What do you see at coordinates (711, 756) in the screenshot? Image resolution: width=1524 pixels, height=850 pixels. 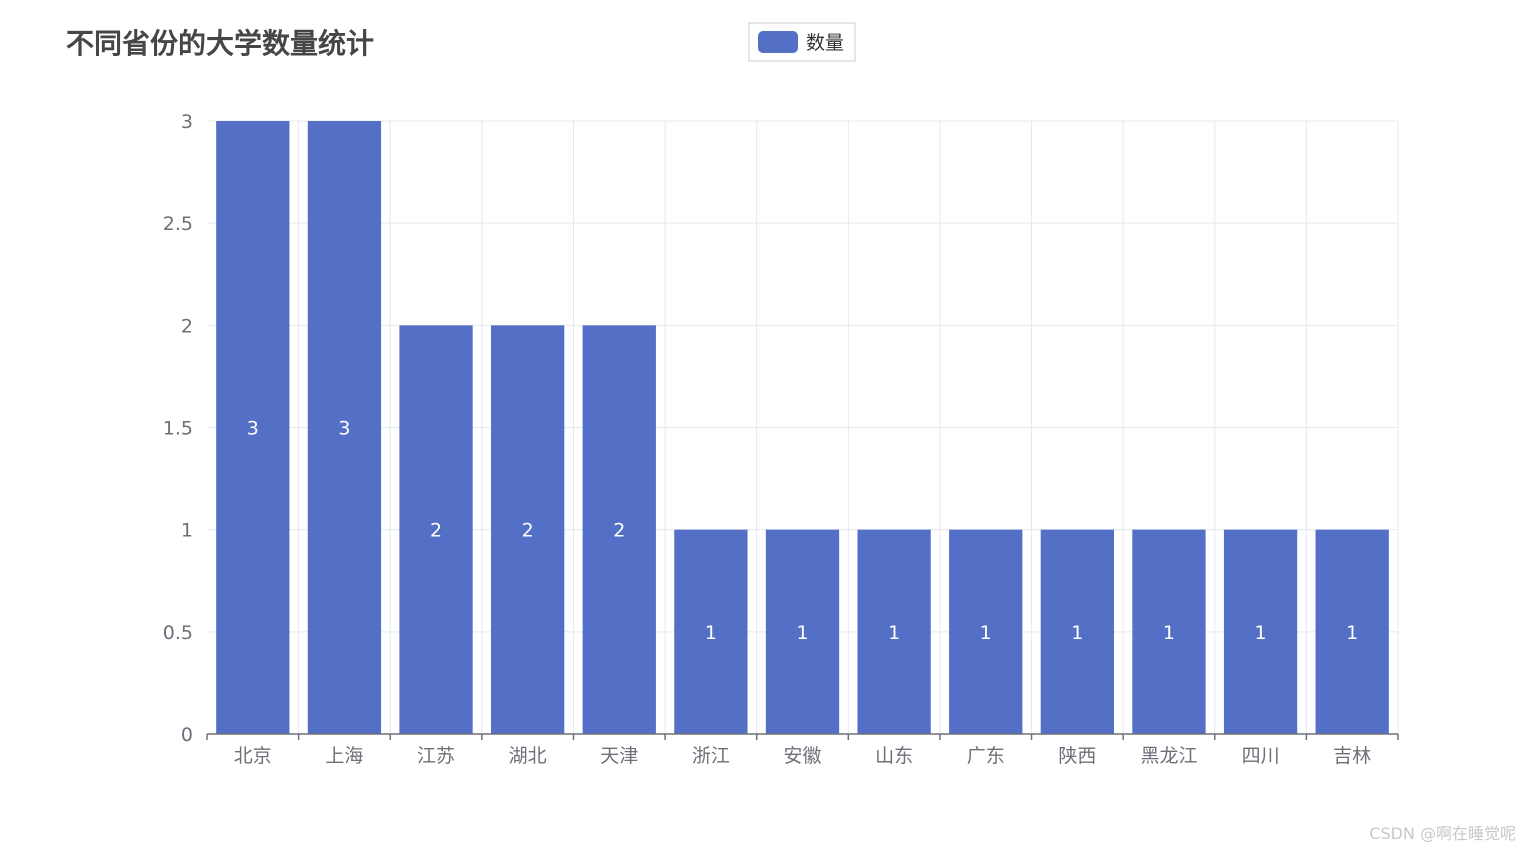 I see `x-tick-label: 浙江` at bounding box center [711, 756].